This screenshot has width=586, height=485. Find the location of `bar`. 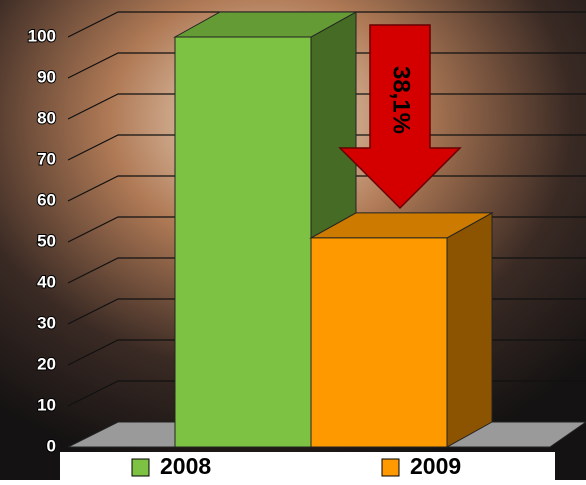

bar is located at coordinates (379, 342).